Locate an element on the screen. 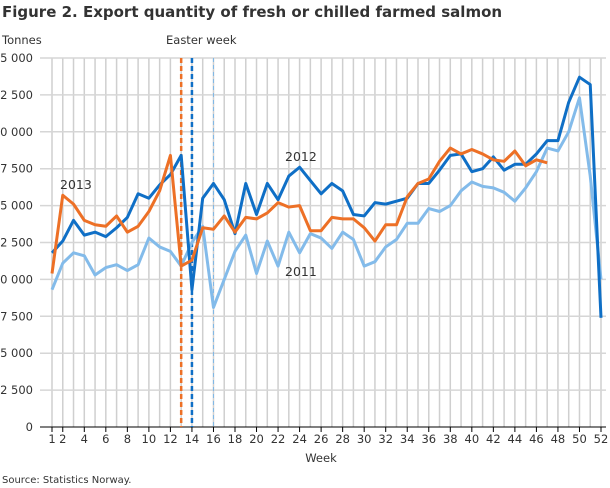 The width and height of the screenshot is (610, 488). y-tick-label: 5 000 is located at coordinates (16, 353).